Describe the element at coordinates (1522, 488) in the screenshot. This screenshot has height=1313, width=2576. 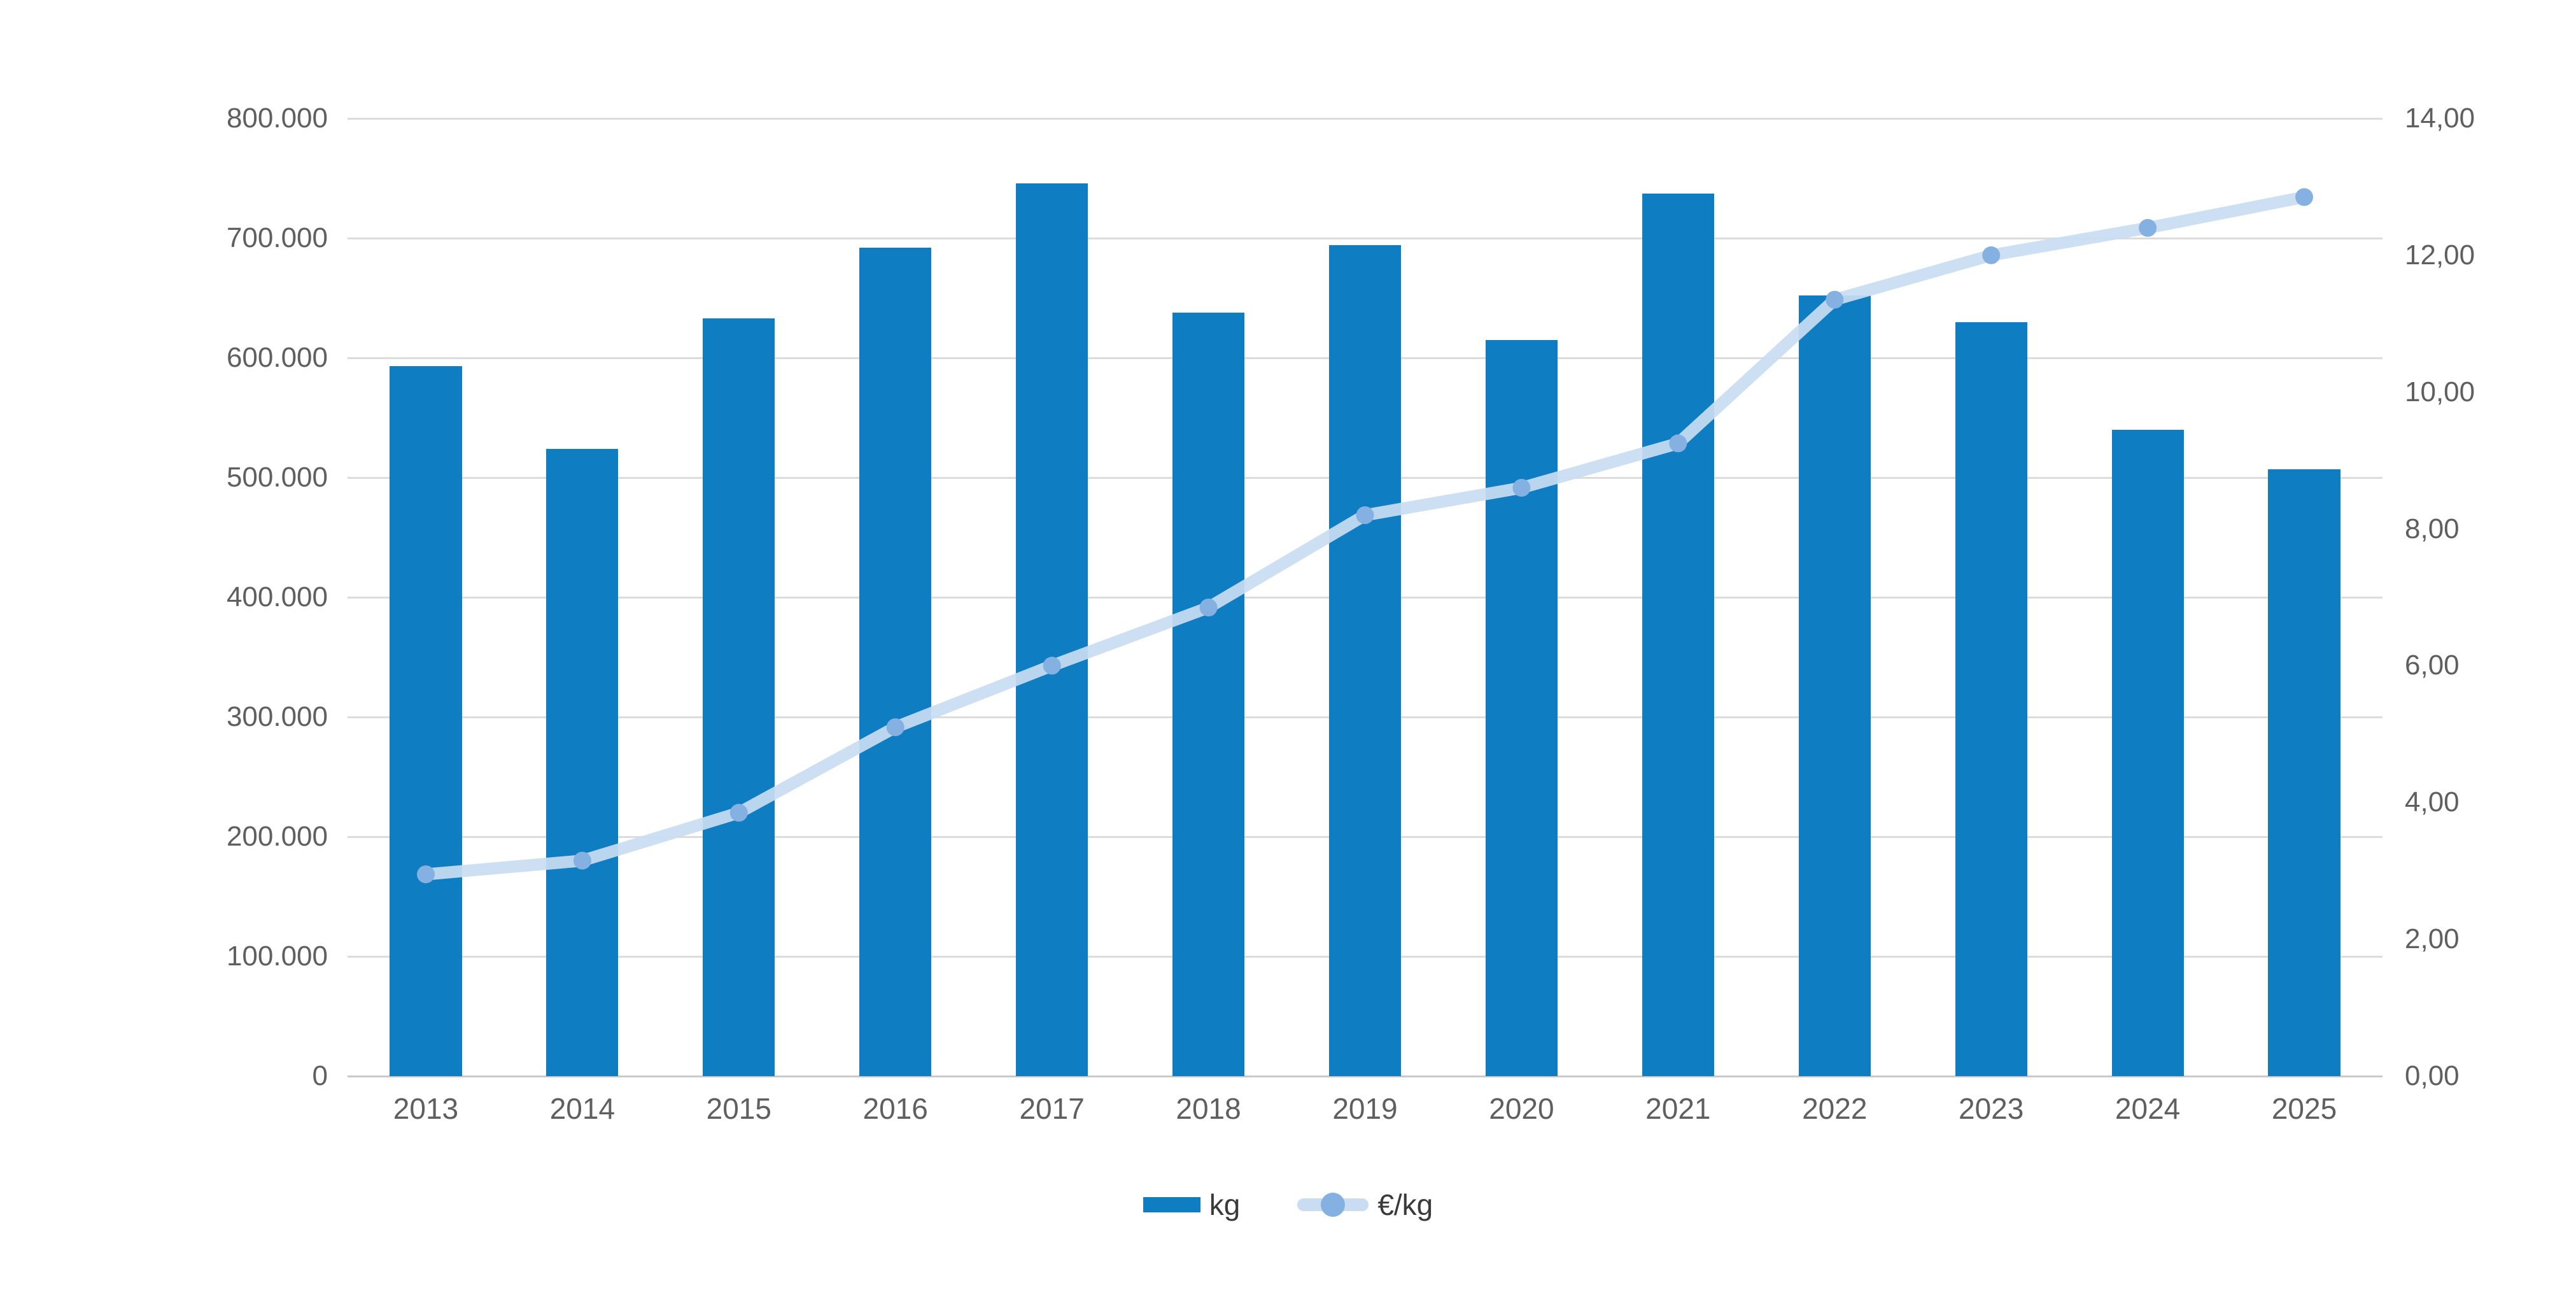
I see `line-point-2020` at that location.